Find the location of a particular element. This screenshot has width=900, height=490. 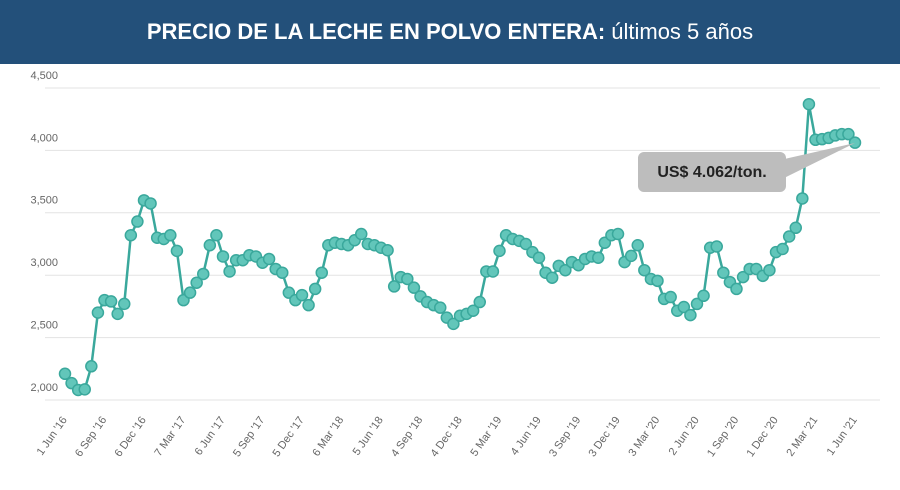

x-tick-label: 3 Mar '20 is located at coordinates (644, 437).